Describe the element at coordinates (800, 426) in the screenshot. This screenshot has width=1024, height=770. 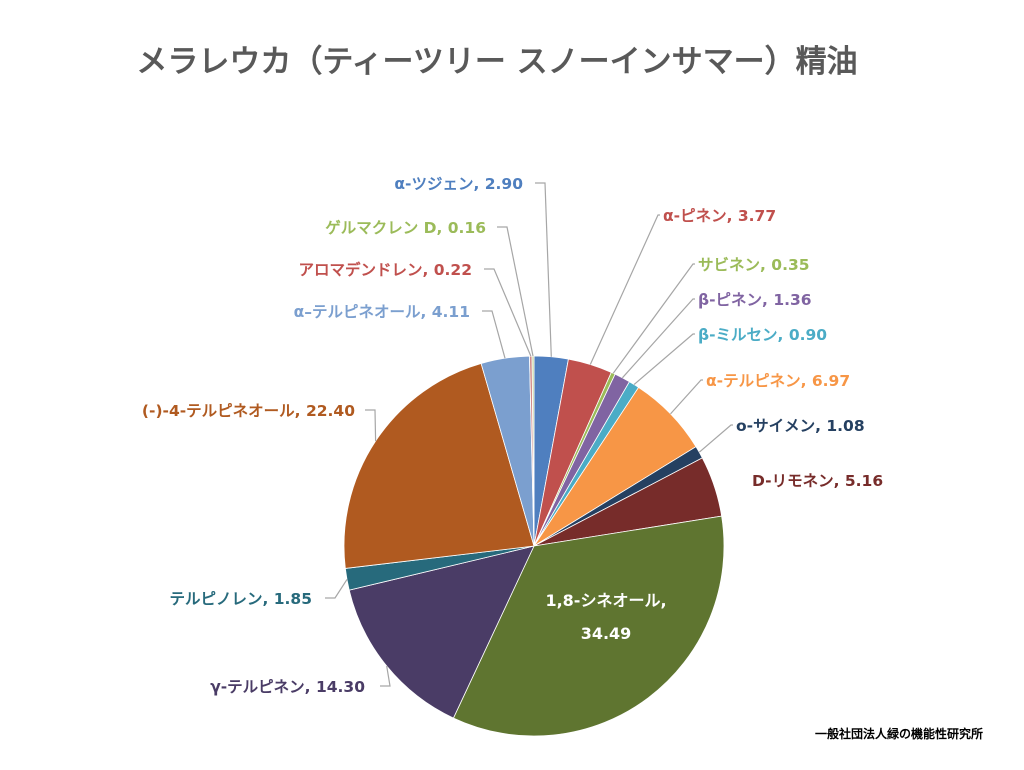
I see `slice-label: o-サイメン, 1.08` at that location.